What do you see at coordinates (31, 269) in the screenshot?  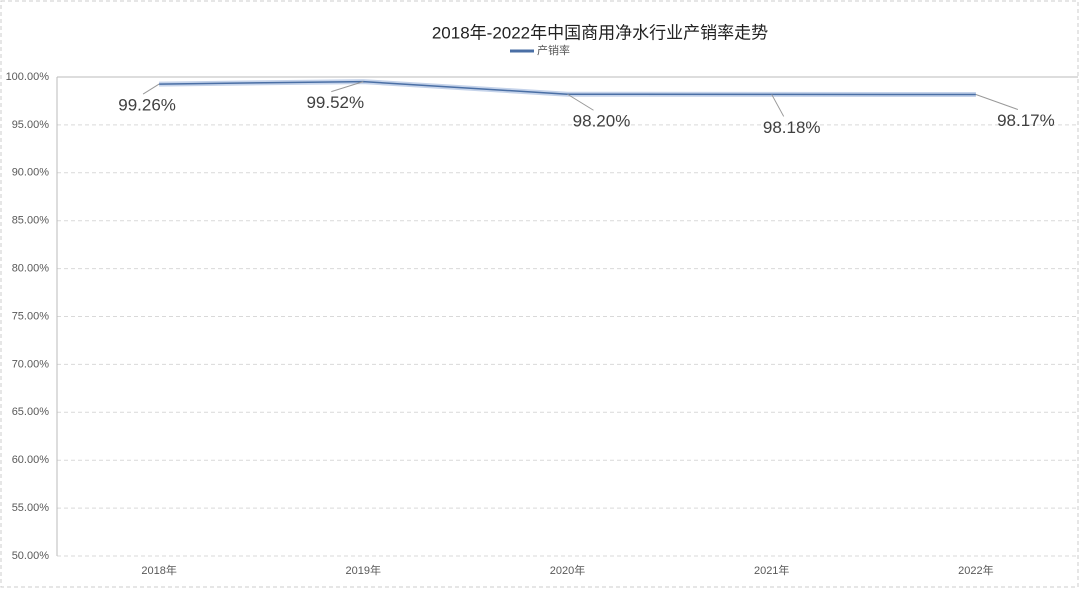 I see `y-tick-label: 80.00%` at bounding box center [31, 269].